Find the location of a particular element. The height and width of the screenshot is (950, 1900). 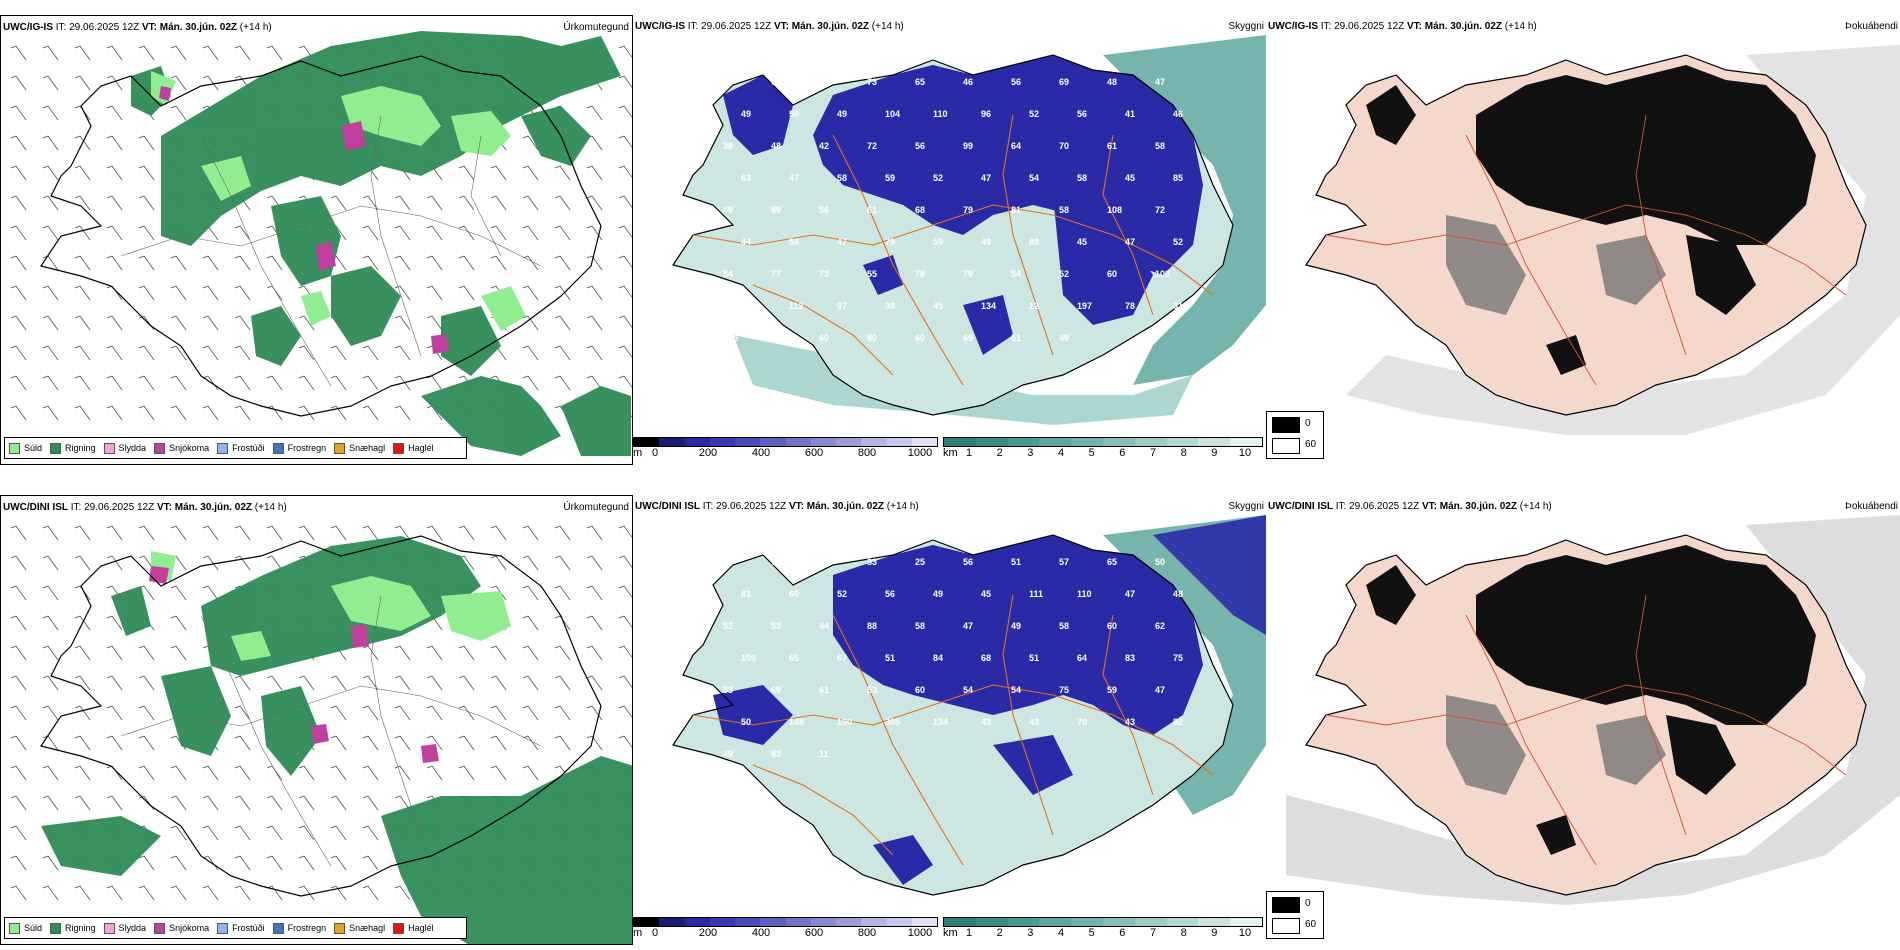

colorbar-tick: 1000 is located at coordinates (920, 453).